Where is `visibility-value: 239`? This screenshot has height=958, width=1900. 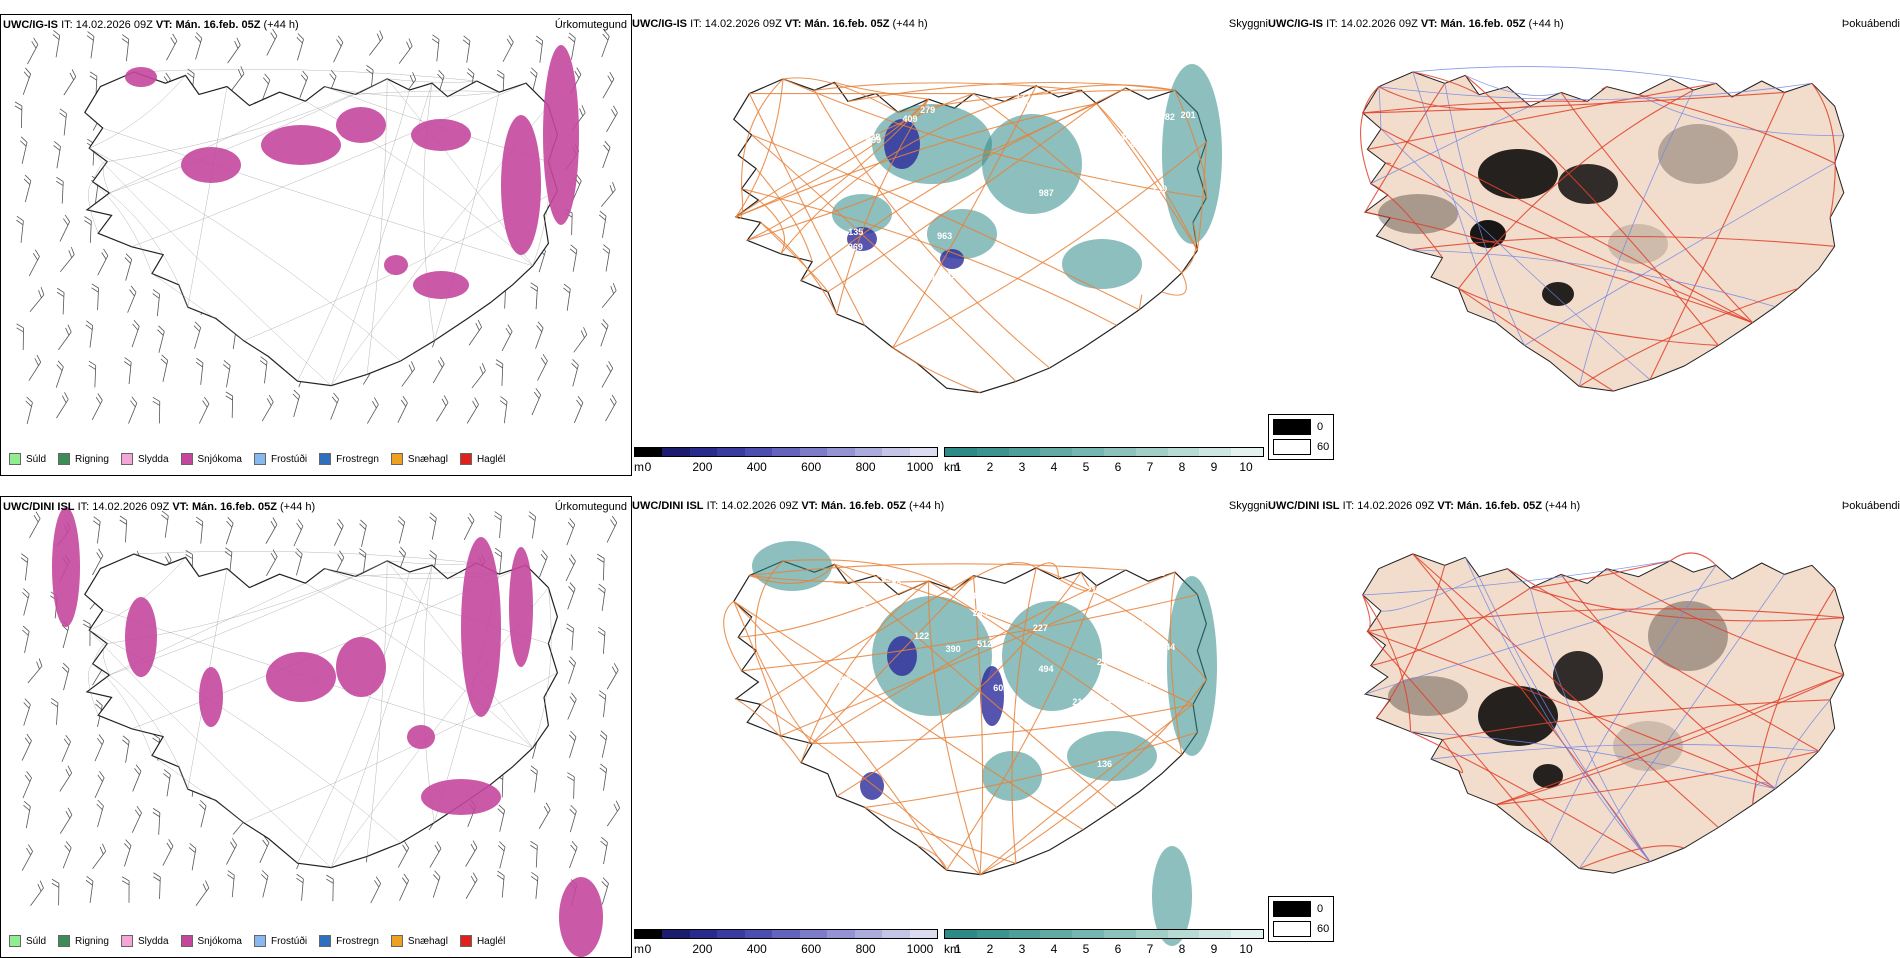 visibility-value: 239 is located at coordinates (1159, 189).